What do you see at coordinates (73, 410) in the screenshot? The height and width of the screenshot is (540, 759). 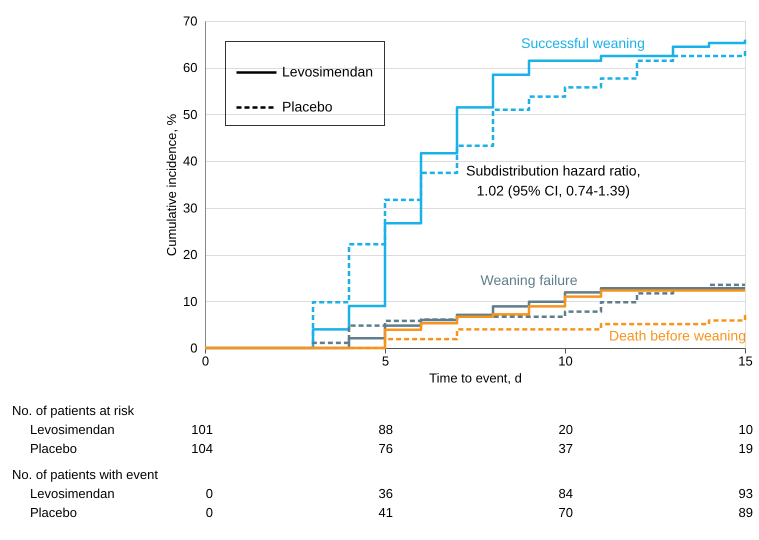 I see `text: No. of patients at risk` at bounding box center [73, 410].